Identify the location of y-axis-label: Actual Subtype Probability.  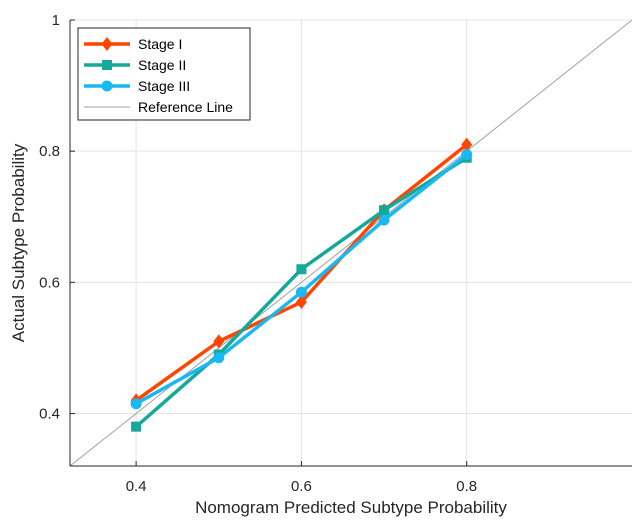
(18, 242).